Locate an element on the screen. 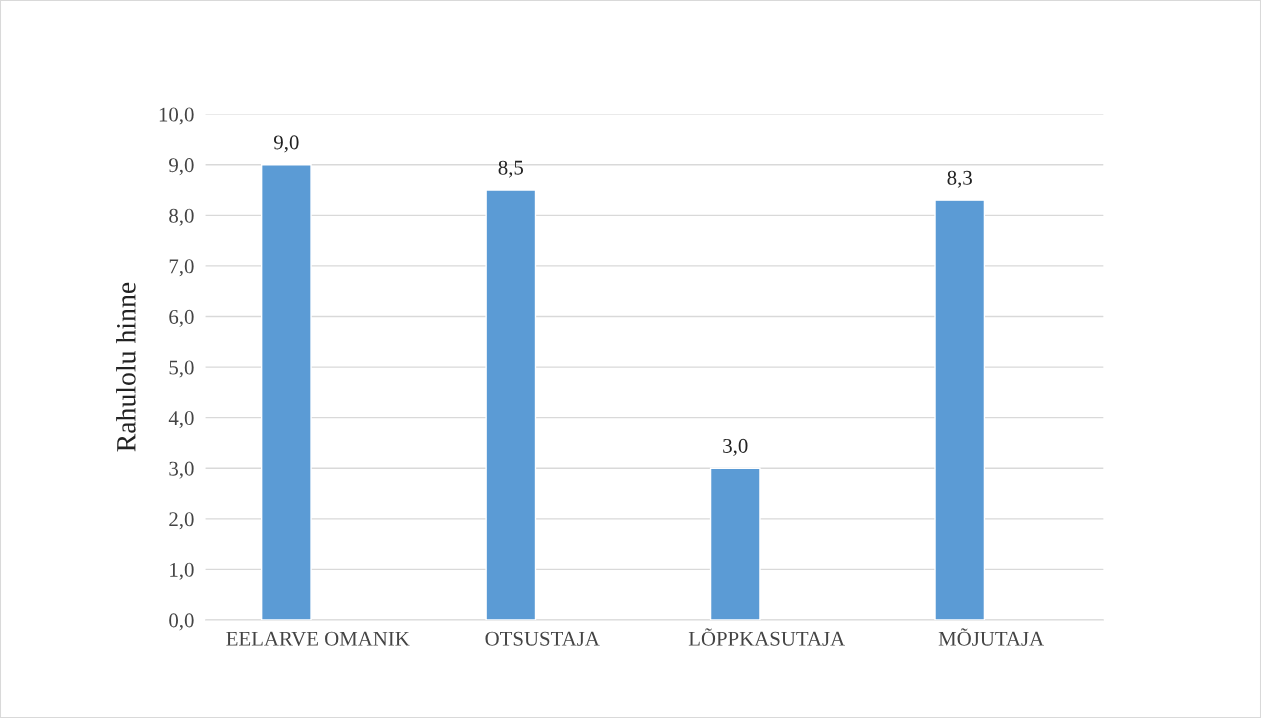 The image size is (1261, 718). x-tick-label: LÕPPKASUTAJA is located at coordinates (766, 637).